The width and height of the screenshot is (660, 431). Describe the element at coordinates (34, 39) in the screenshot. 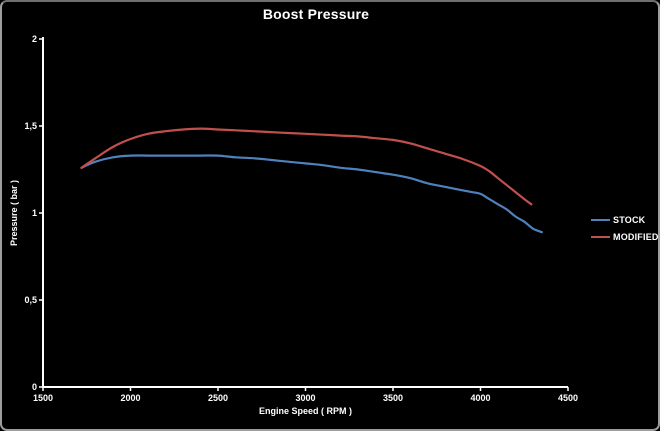

I see `y-tick-label: 2` at that location.